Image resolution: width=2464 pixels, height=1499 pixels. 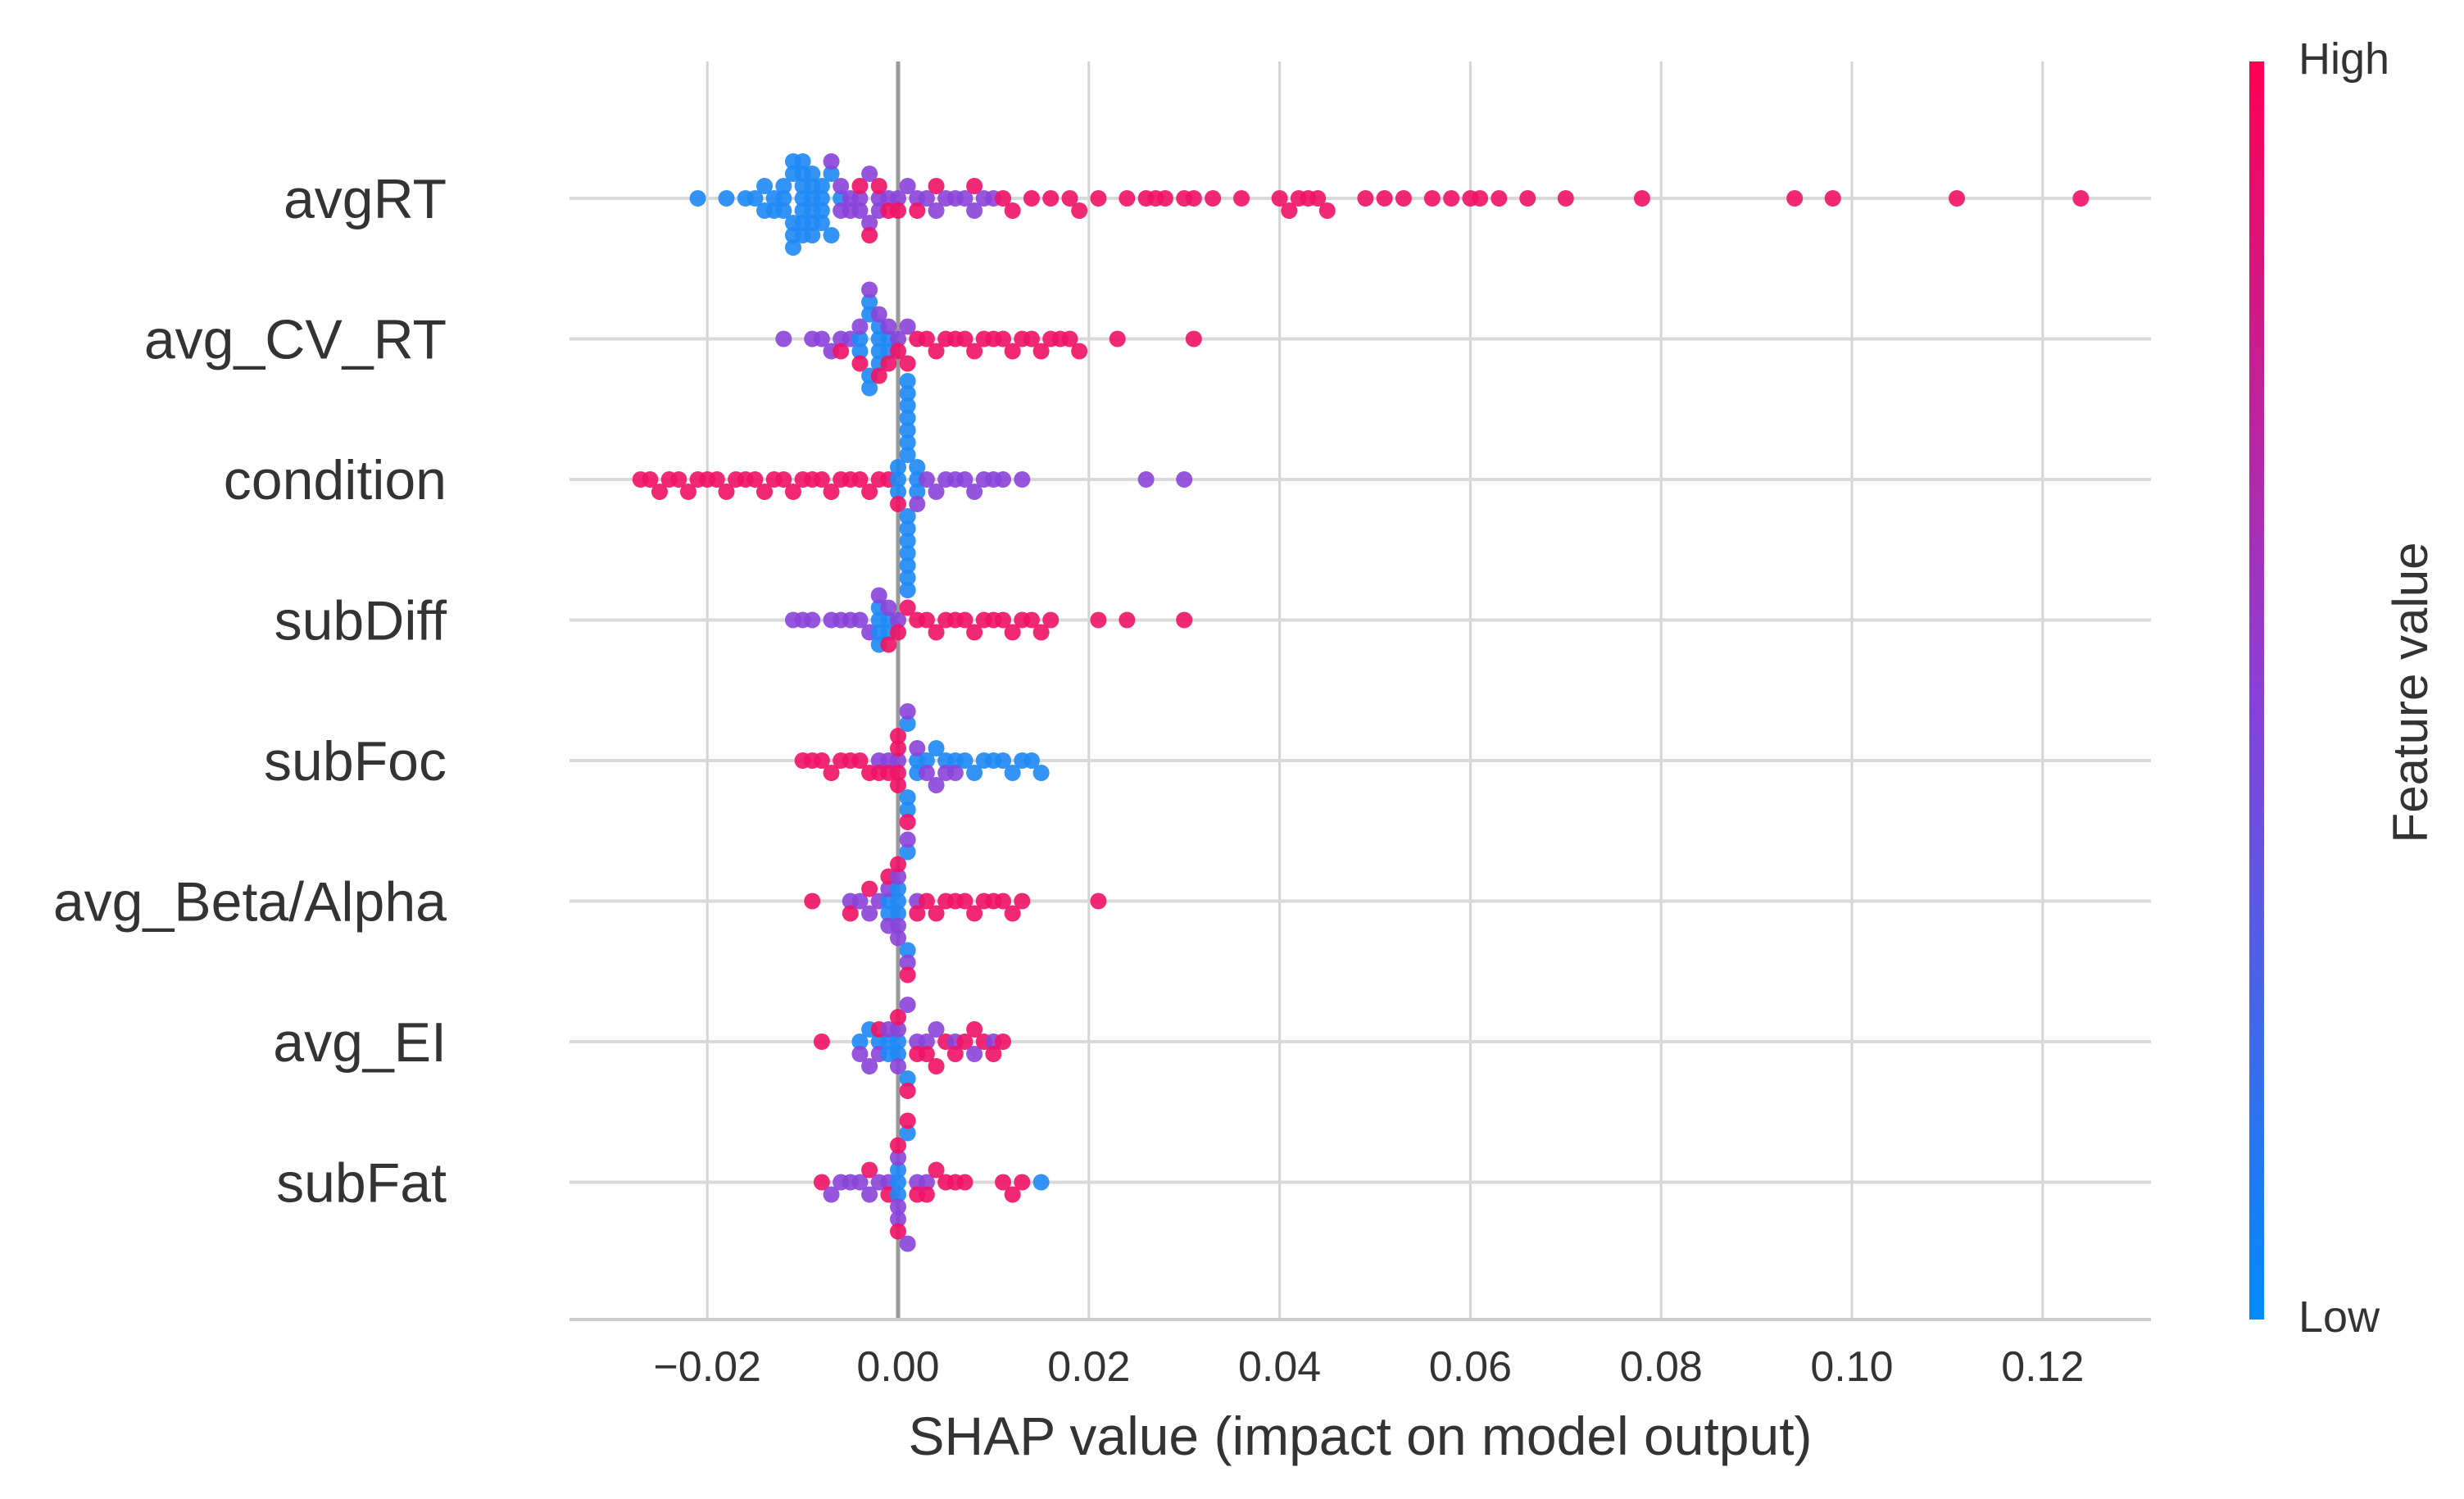 I want to click on feature-label: subFat, so click(x=361, y=1183).